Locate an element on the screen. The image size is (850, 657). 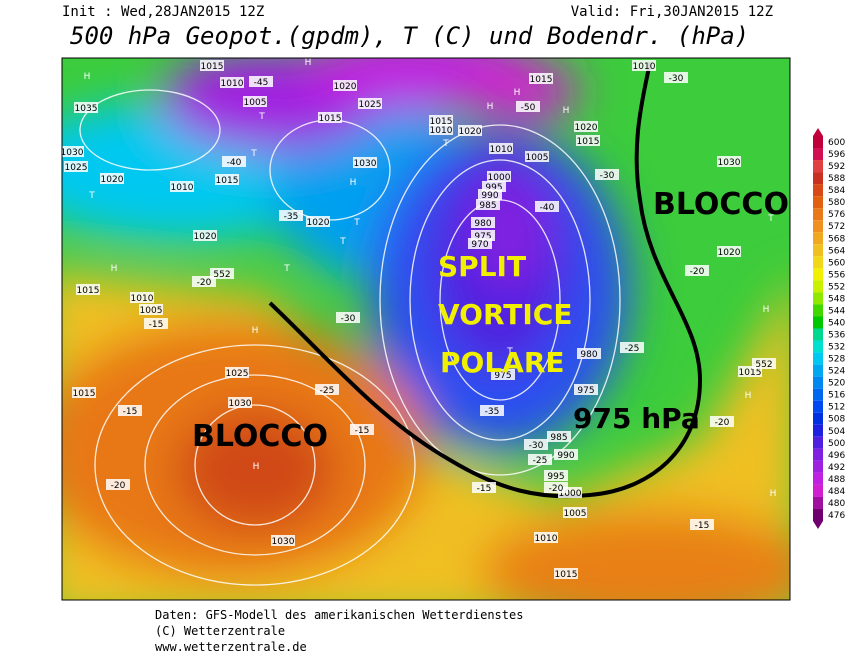
colorbar-tick-label: 504 is located at coordinates (836, 432).